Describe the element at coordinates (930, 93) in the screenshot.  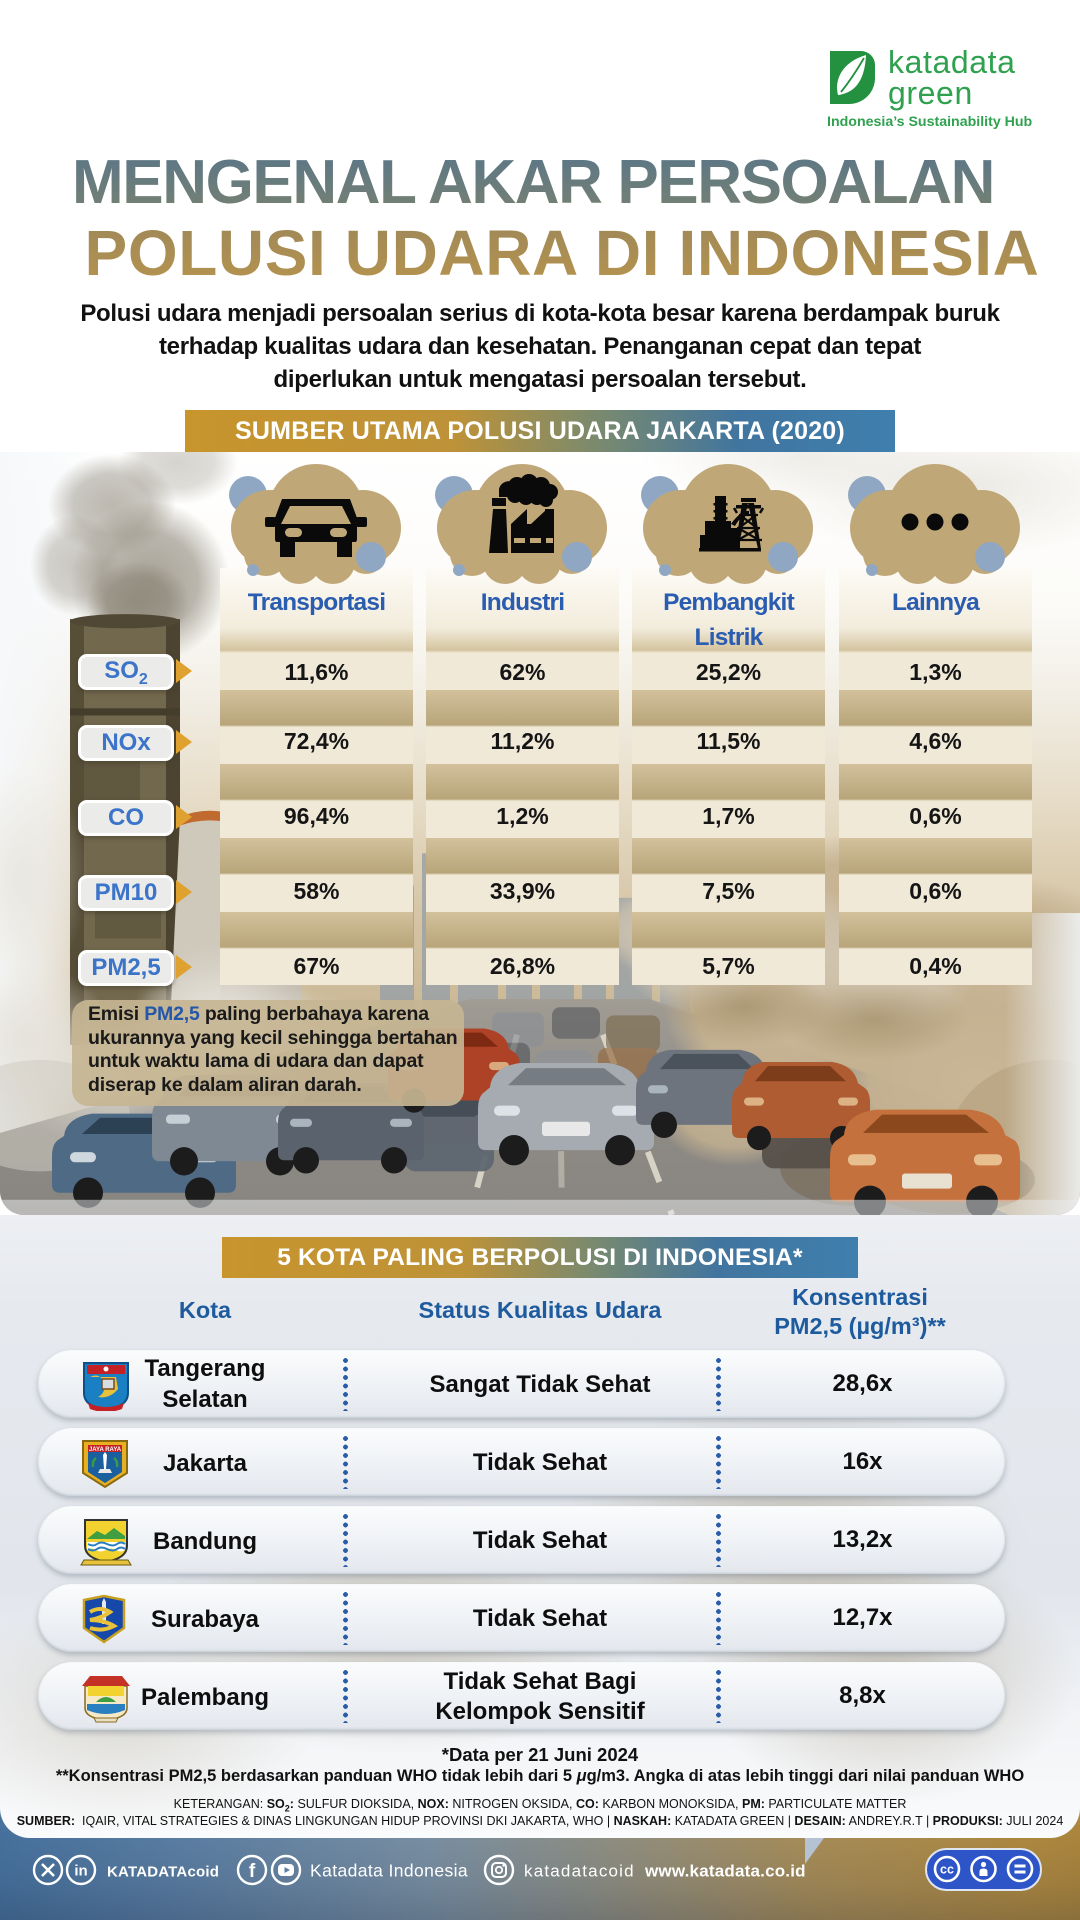
I see `svg-text: green` at that location.